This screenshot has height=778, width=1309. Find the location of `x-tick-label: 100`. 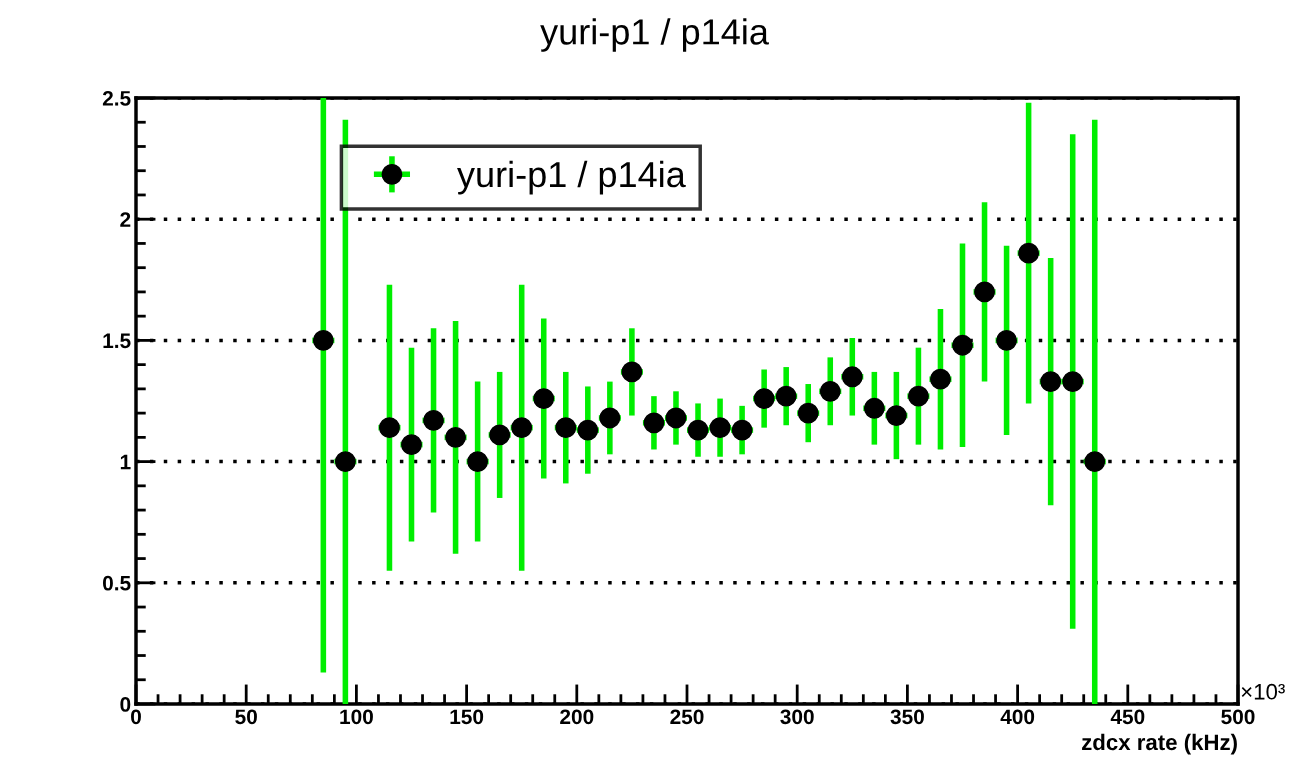

x-tick-label: 100 is located at coordinates (356, 717).